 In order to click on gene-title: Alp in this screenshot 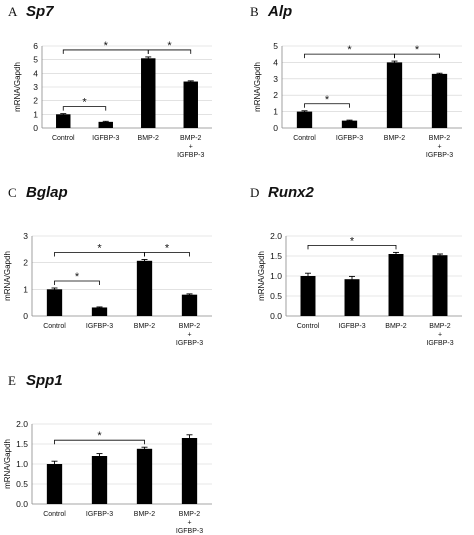, I will do `click(279, 11)`.